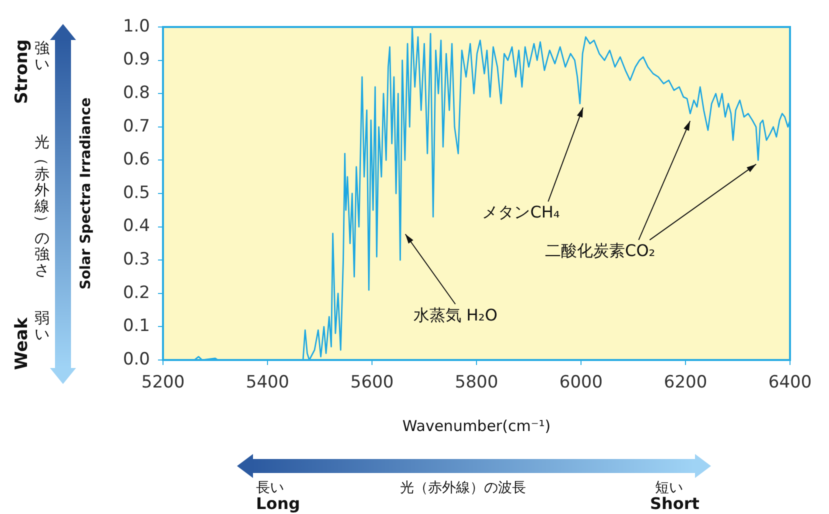  I want to click on x-tick-label: 5400, so click(268, 382).